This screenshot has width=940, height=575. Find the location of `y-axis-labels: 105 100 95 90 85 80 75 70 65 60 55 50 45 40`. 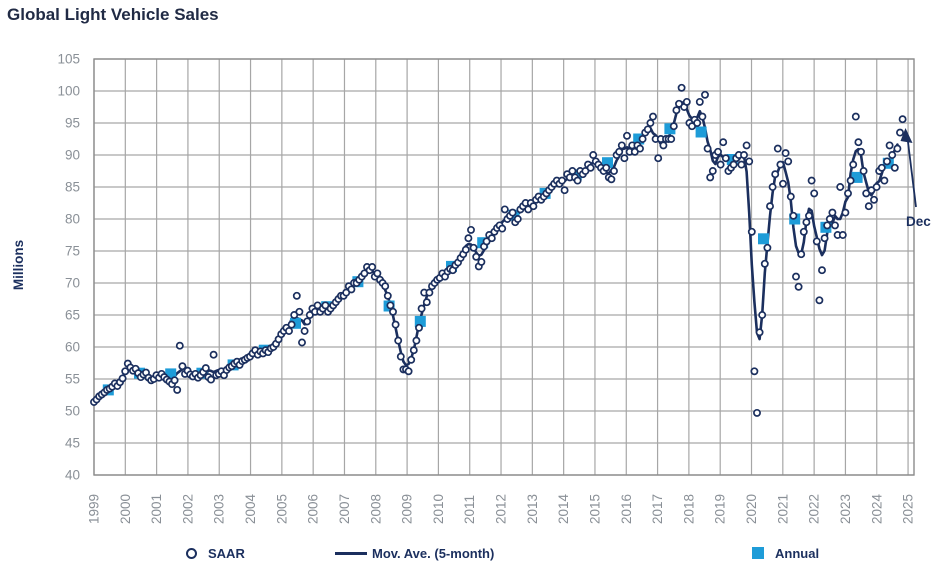

y-axis-labels: 105 100 95 90 85 80 75 70 65 60 55 50 45 40 is located at coordinates (68, 267).